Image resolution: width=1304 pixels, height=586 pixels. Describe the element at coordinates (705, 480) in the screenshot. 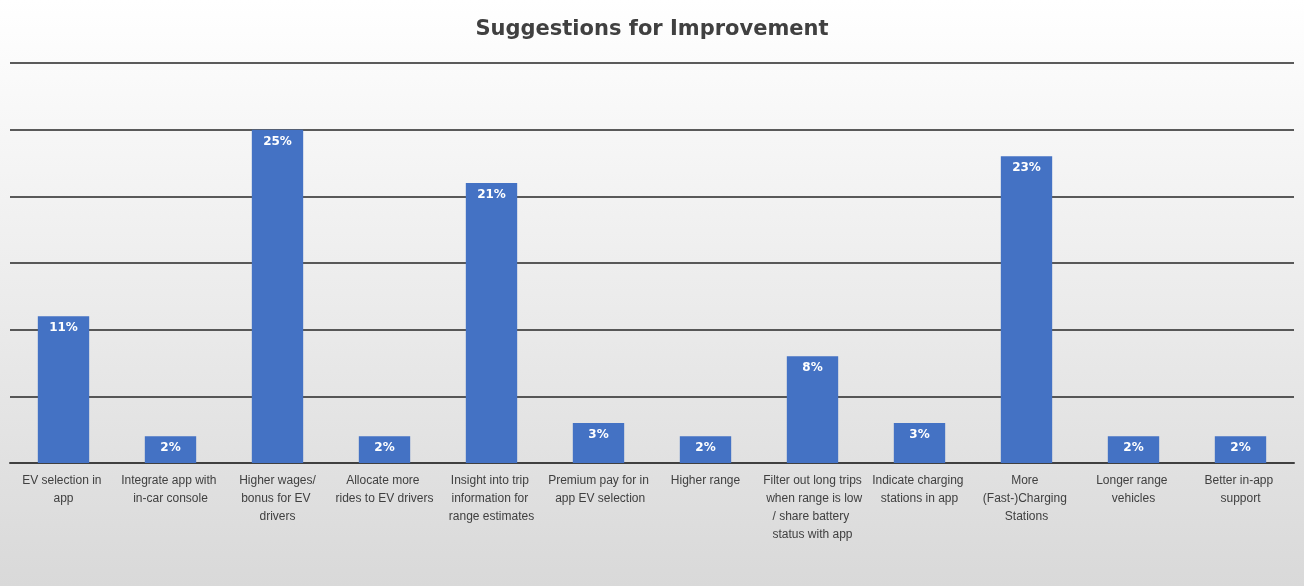

I see `x-tick-label: Higher range` at that location.